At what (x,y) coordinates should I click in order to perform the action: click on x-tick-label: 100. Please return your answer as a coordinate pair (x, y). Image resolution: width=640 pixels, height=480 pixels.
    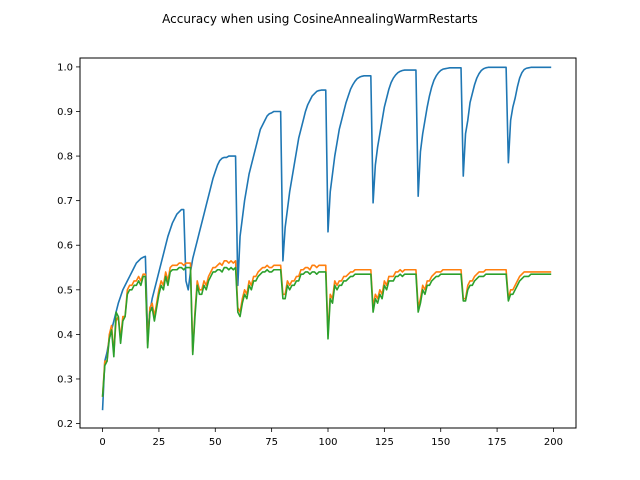
    Looking at the image, I should click on (327, 442).